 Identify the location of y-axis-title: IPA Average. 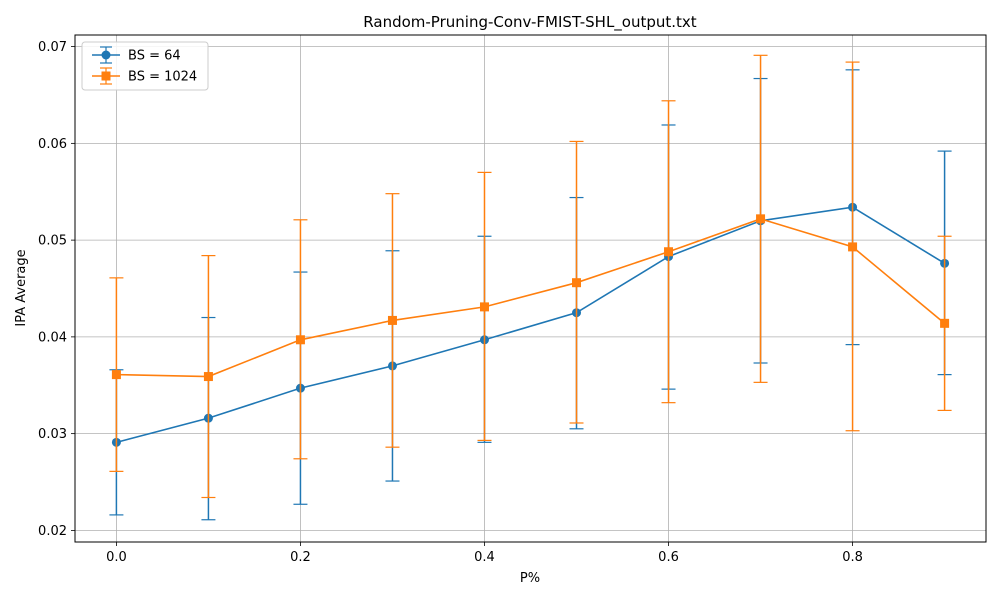
(21, 287).